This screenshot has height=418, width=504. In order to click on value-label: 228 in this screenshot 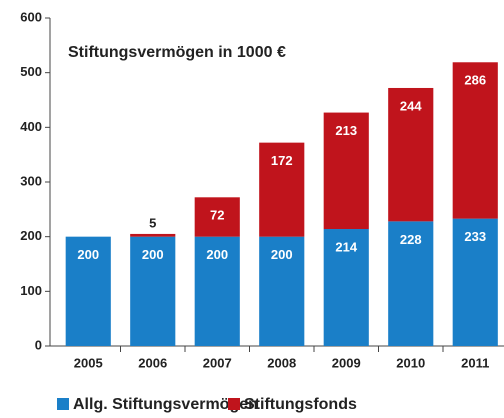, I will do `click(411, 239)`.